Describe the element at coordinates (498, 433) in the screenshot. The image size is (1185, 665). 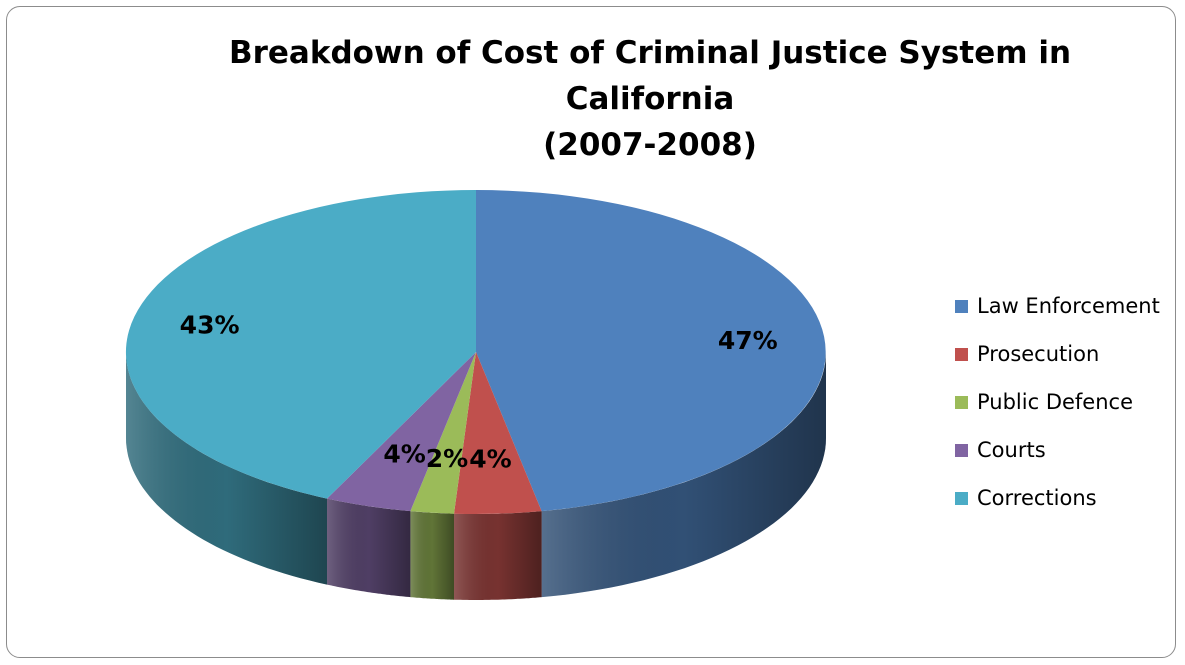
I see `slice-prosecution` at that location.